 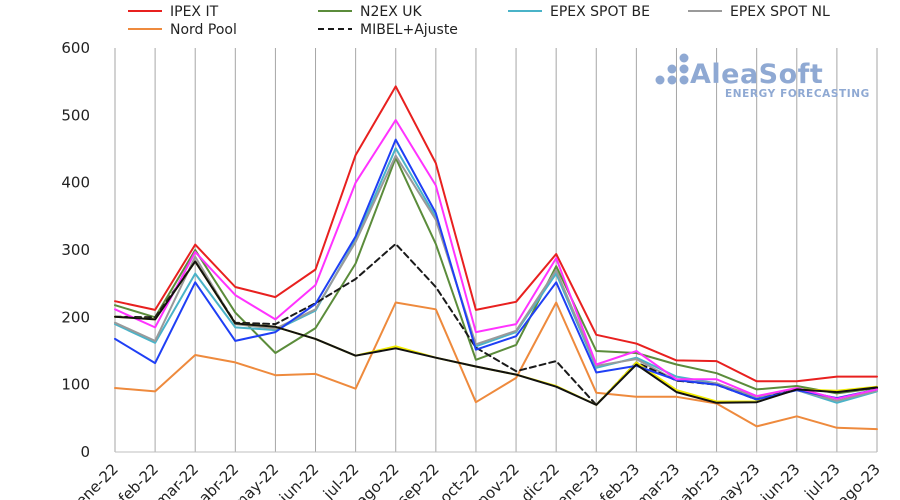 I want to click on y-tick-300: 300, so click(x=75, y=250).